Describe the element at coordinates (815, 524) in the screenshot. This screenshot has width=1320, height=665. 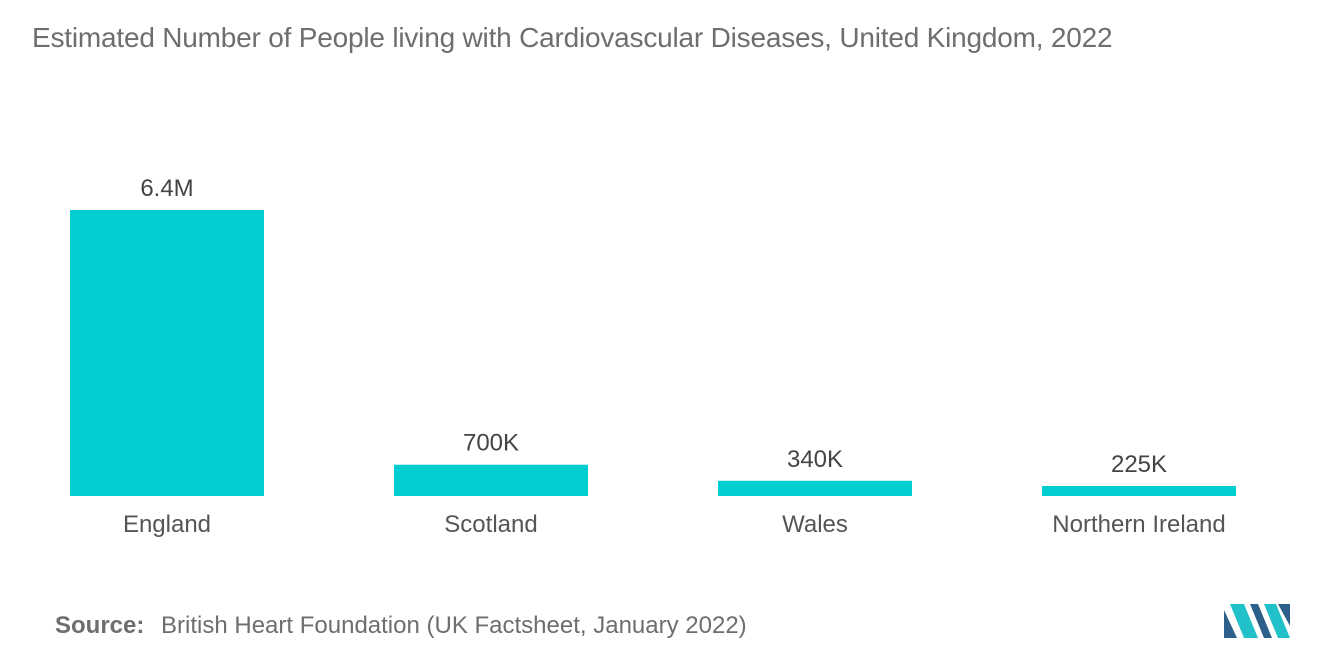
I see `x-tick-label-wales: Wales` at that location.